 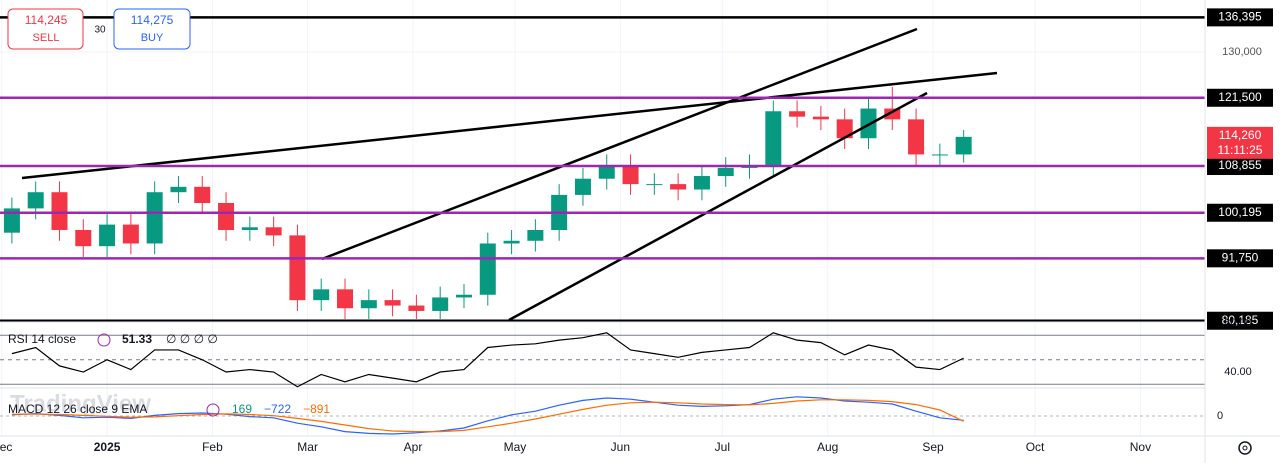 I want to click on sell-label: SELL, so click(x=46, y=38).